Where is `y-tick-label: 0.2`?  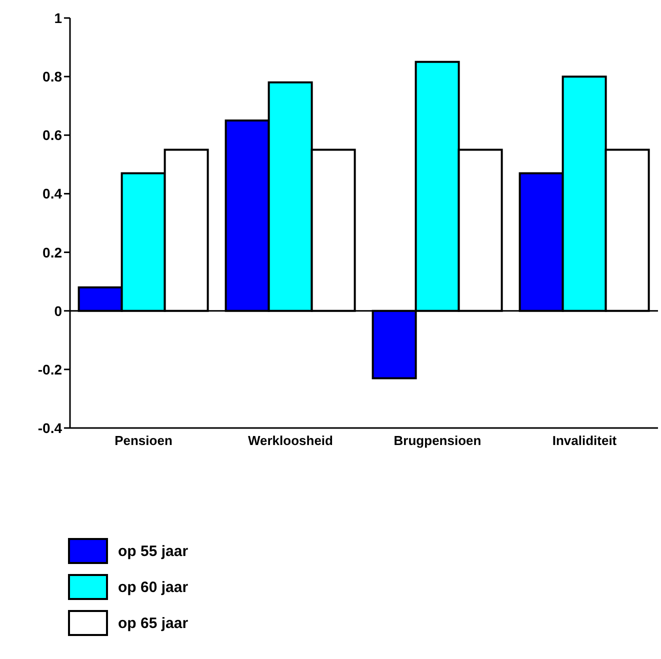 y-tick-label: 0.2 is located at coordinates (52, 252).